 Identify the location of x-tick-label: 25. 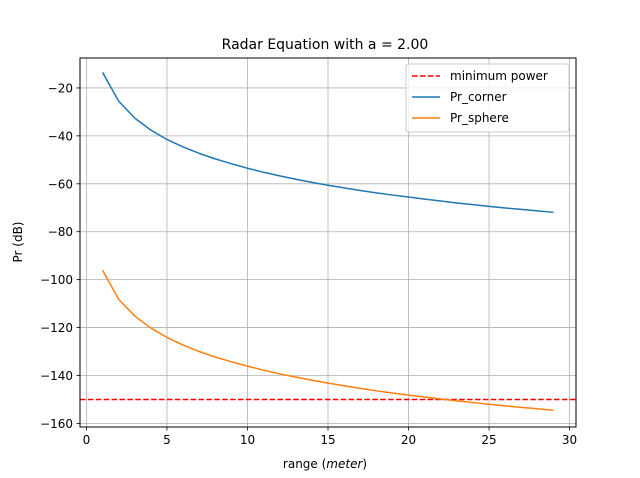
(488, 440).